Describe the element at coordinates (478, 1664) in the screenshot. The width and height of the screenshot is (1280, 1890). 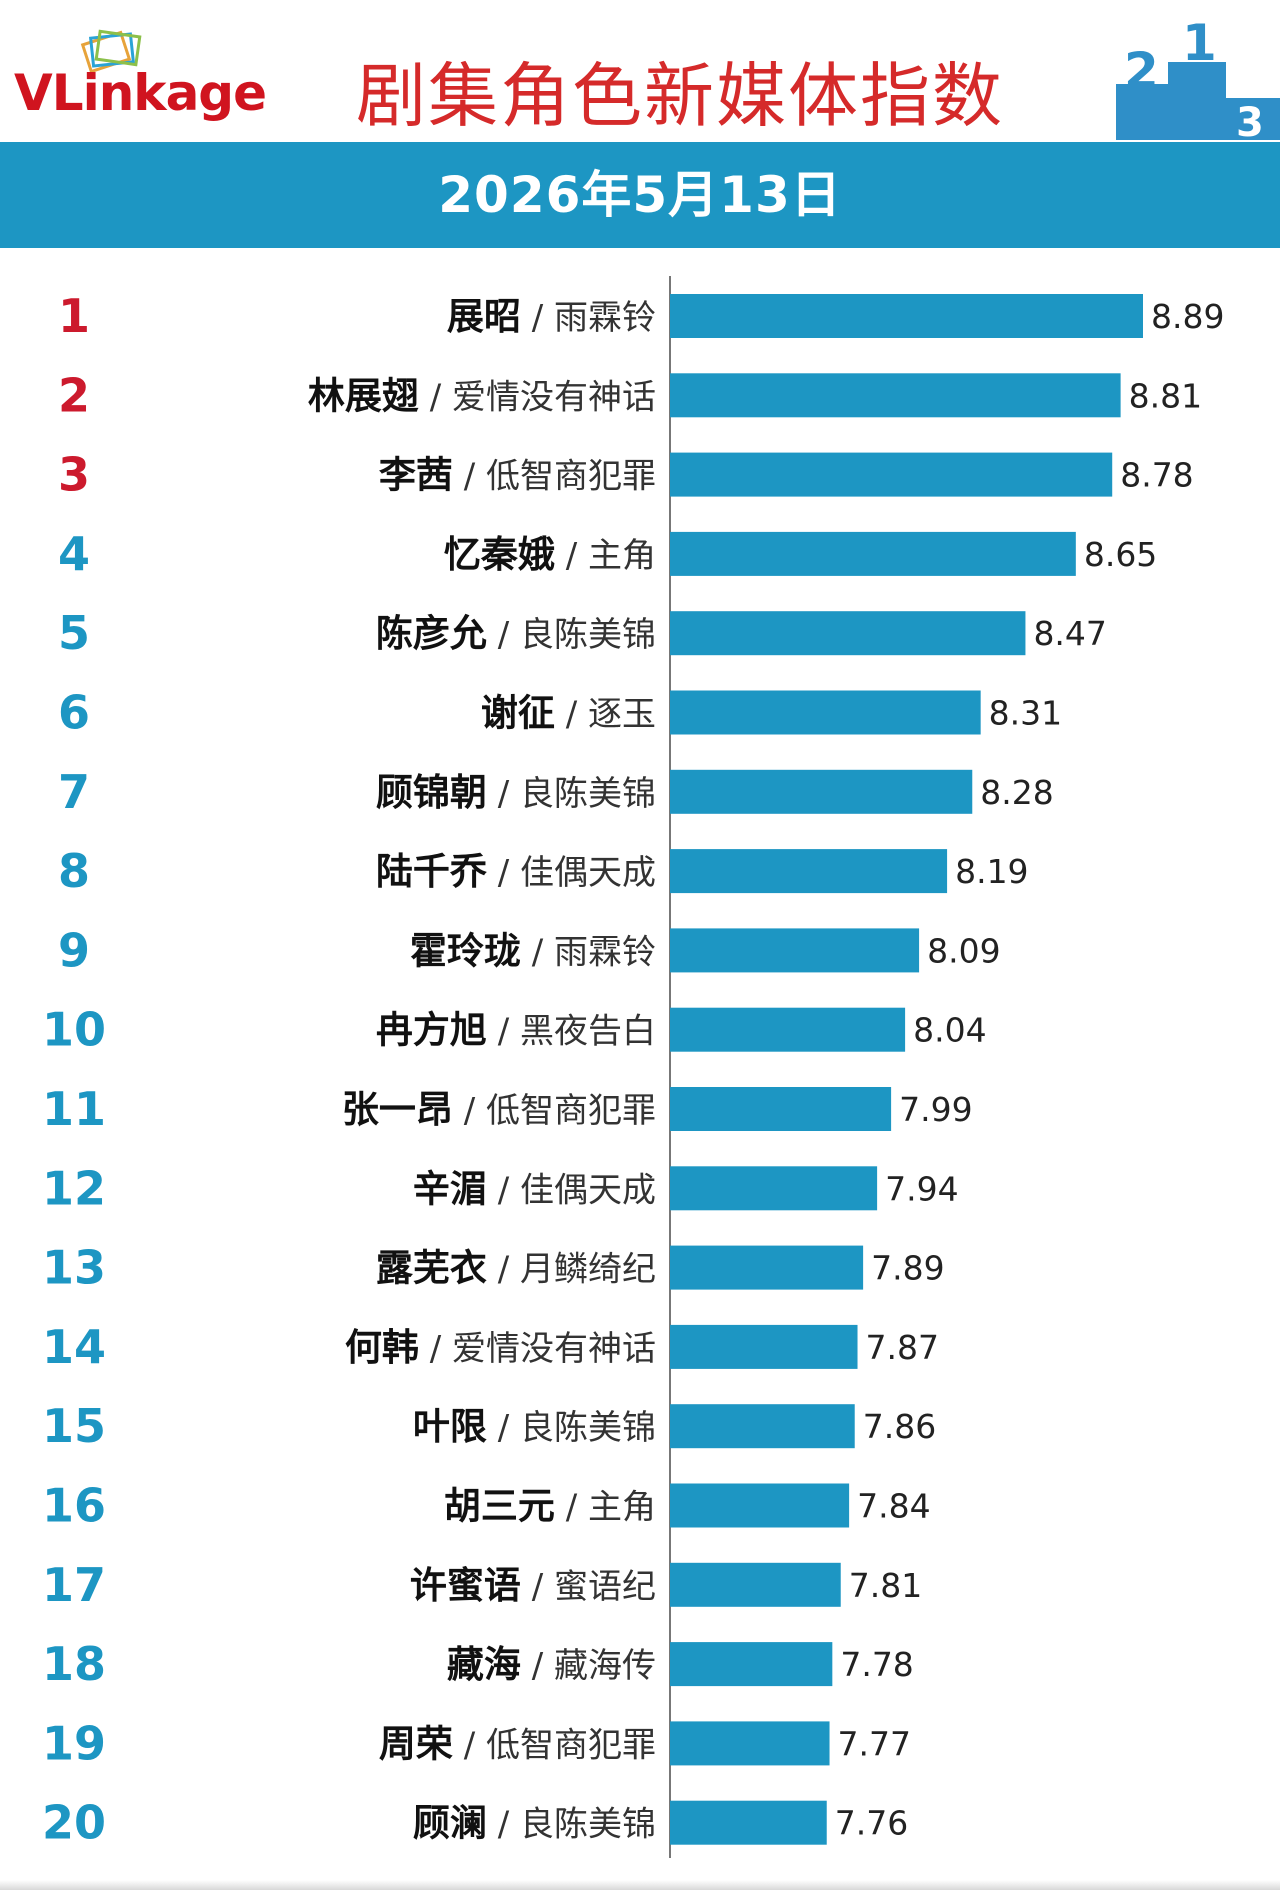
I see `table-row: 18 藏海 / 藏海传 7.78` at that location.